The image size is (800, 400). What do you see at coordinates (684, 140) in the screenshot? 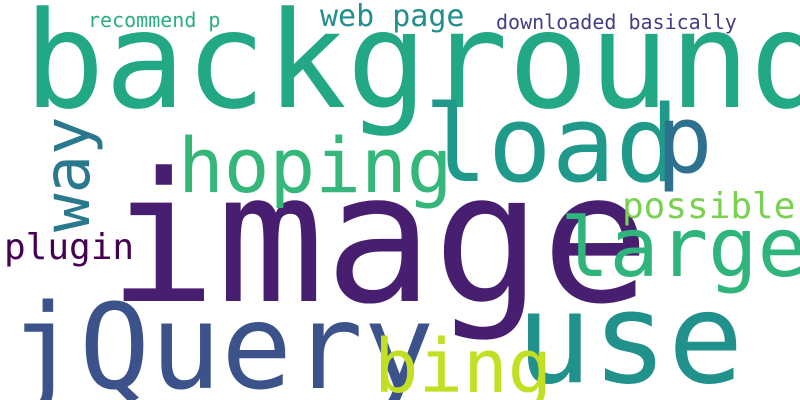
I see `word-p: p` at bounding box center [684, 140].